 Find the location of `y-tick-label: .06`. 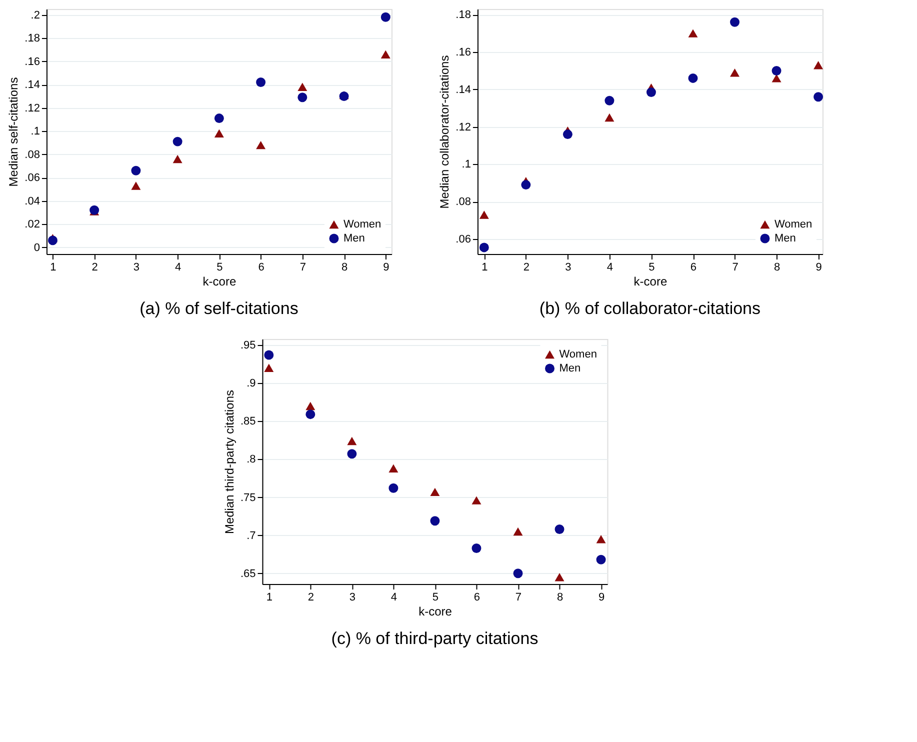

y-tick-label: .06 is located at coordinates (463, 240).